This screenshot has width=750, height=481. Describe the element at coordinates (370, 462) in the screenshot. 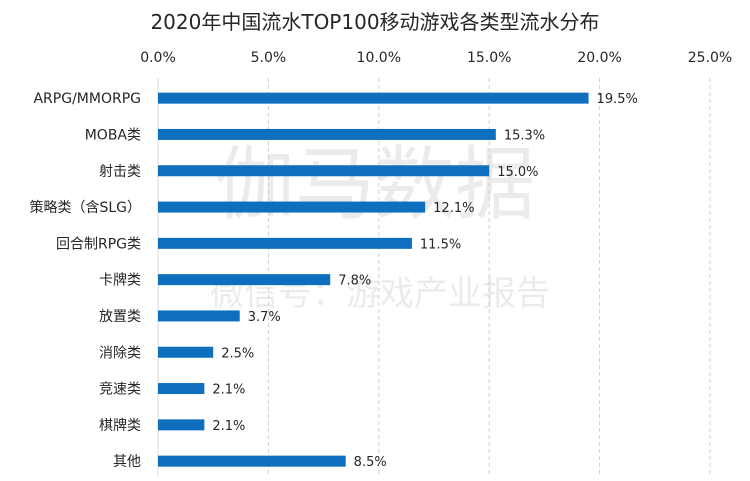

I see `data-label: 8.5%` at that location.